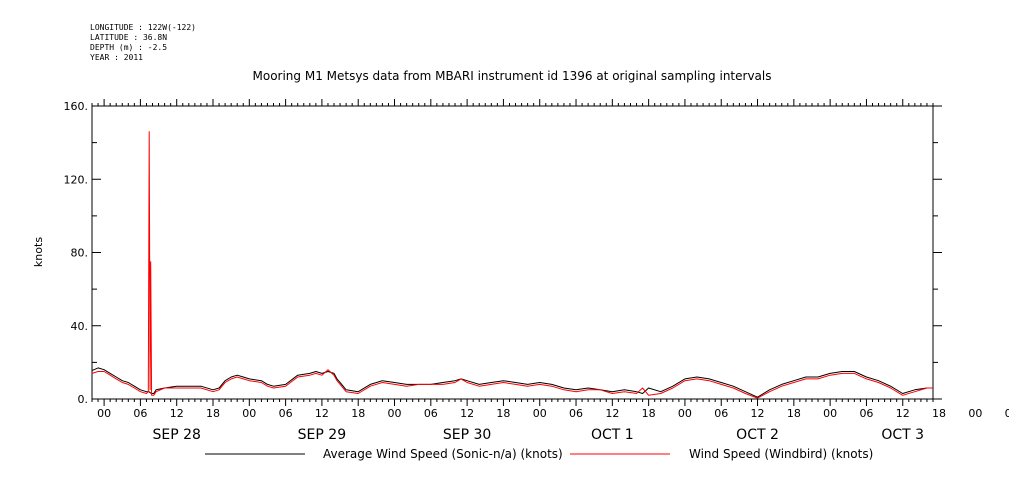 Image resolution: width=1009 pixels, height=504 pixels. What do you see at coordinates (76, 106) in the screenshot?
I see `y-tick-label: 160.` at bounding box center [76, 106].